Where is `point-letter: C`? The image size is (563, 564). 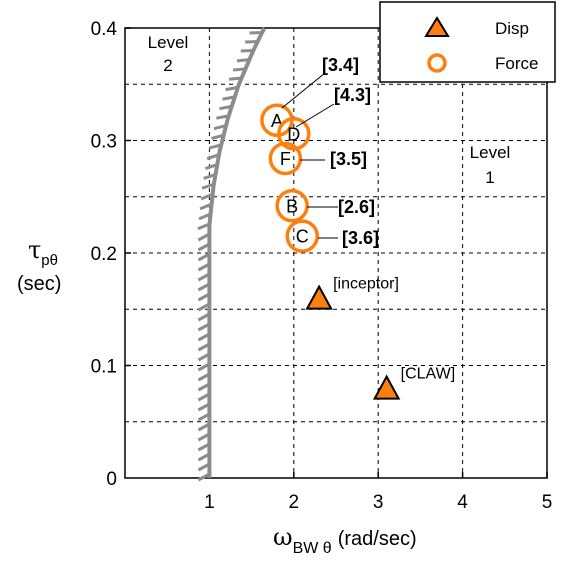
point-letter: C is located at coordinates (302, 237).